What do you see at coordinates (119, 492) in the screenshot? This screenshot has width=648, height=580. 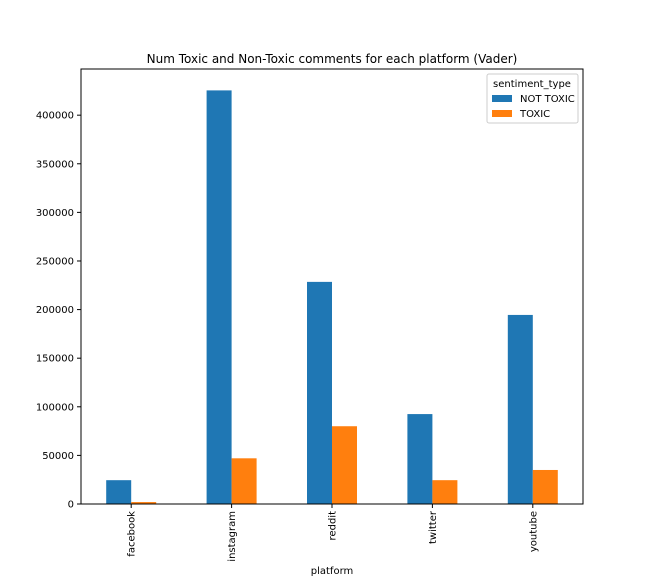 I see `bar-facebook-not-toxic` at bounding box center [119, 492].